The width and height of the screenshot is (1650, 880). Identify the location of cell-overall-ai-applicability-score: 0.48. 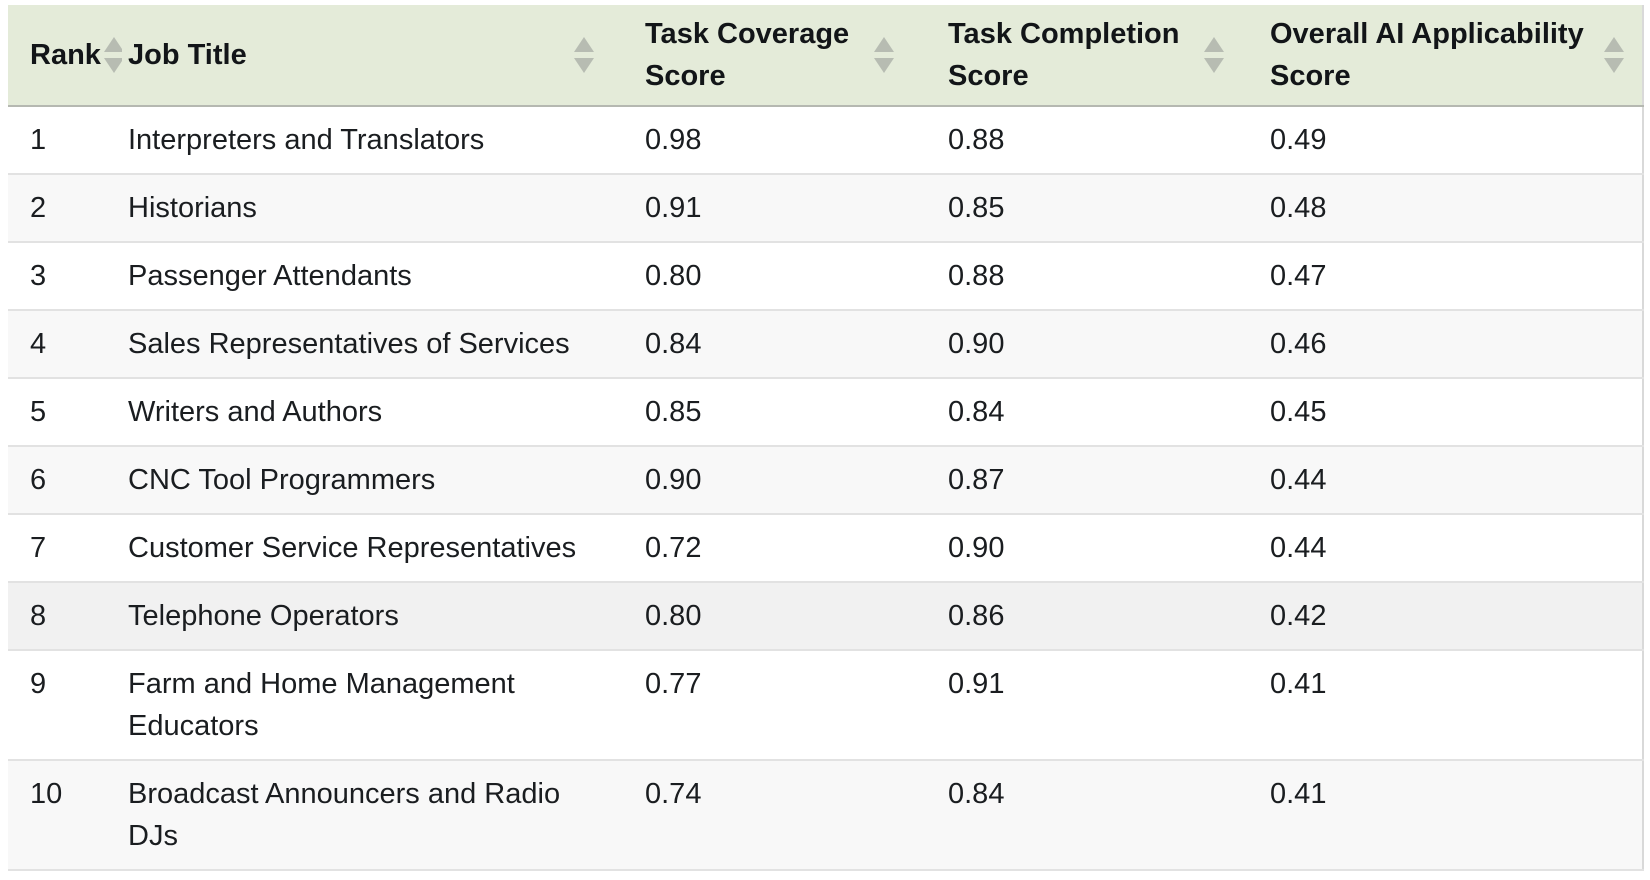
(1442, 208).